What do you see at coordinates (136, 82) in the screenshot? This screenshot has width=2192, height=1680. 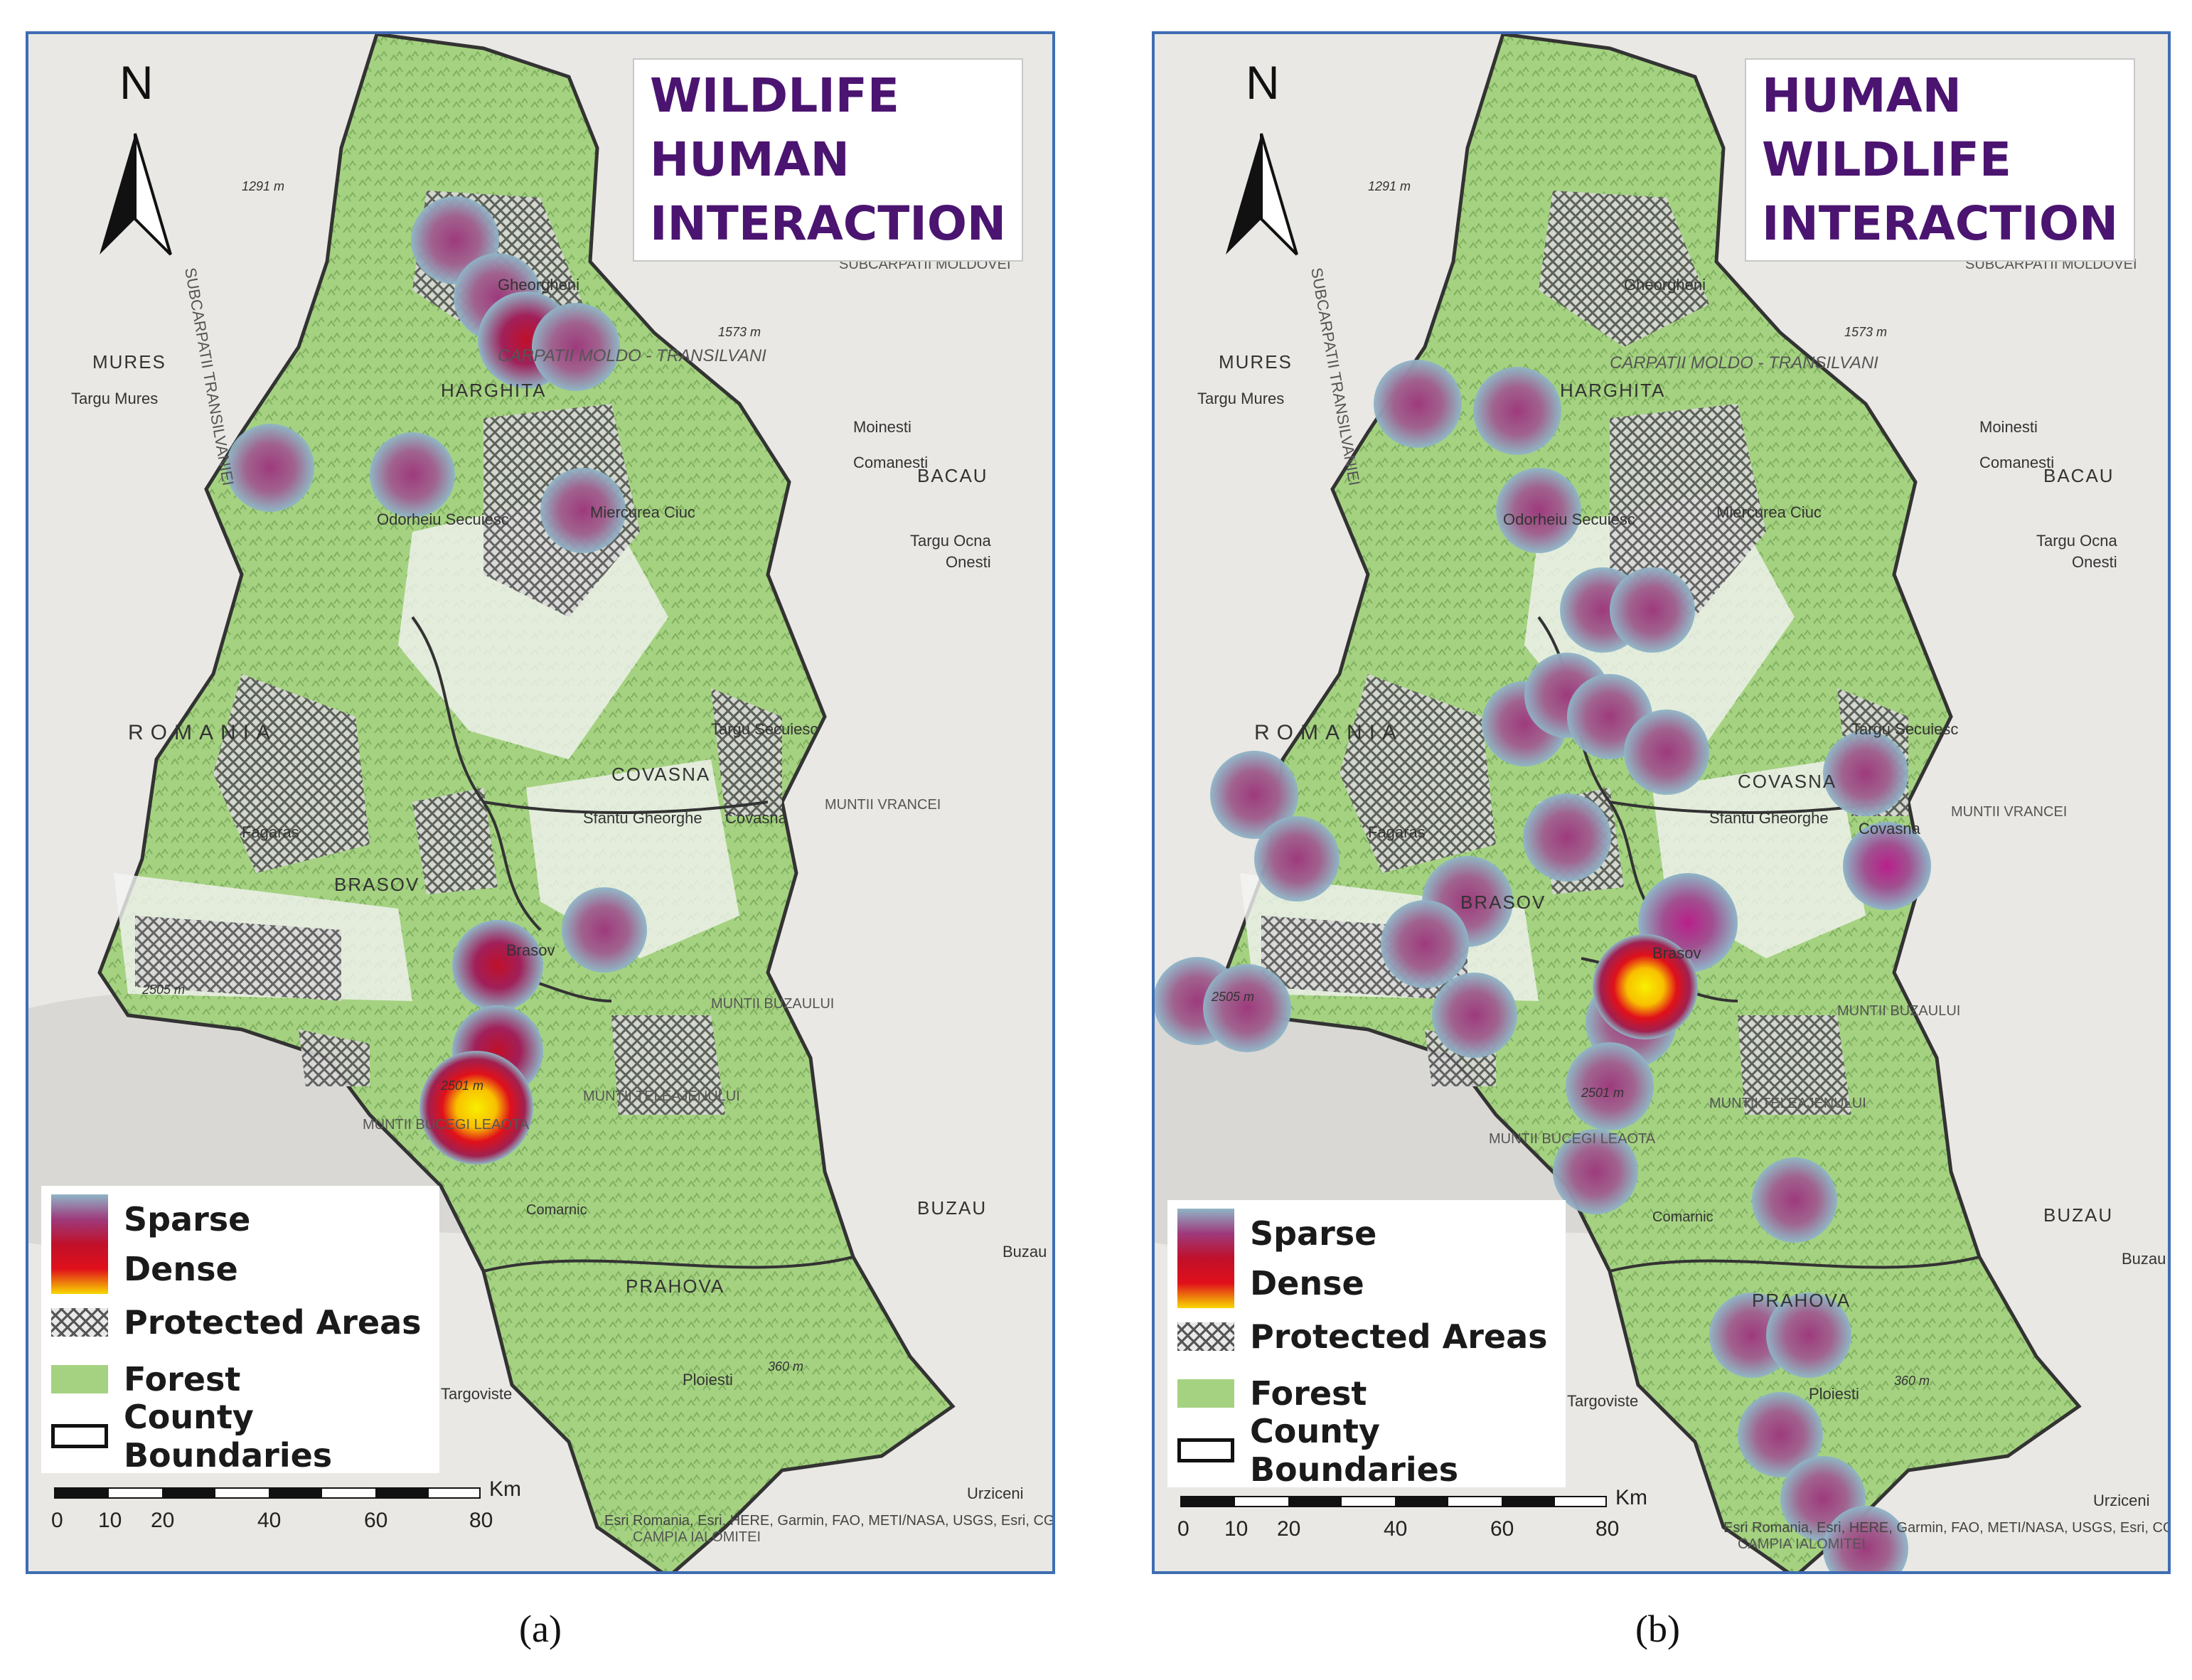 I see `north-letter: N` at bounding box center [136, 82].